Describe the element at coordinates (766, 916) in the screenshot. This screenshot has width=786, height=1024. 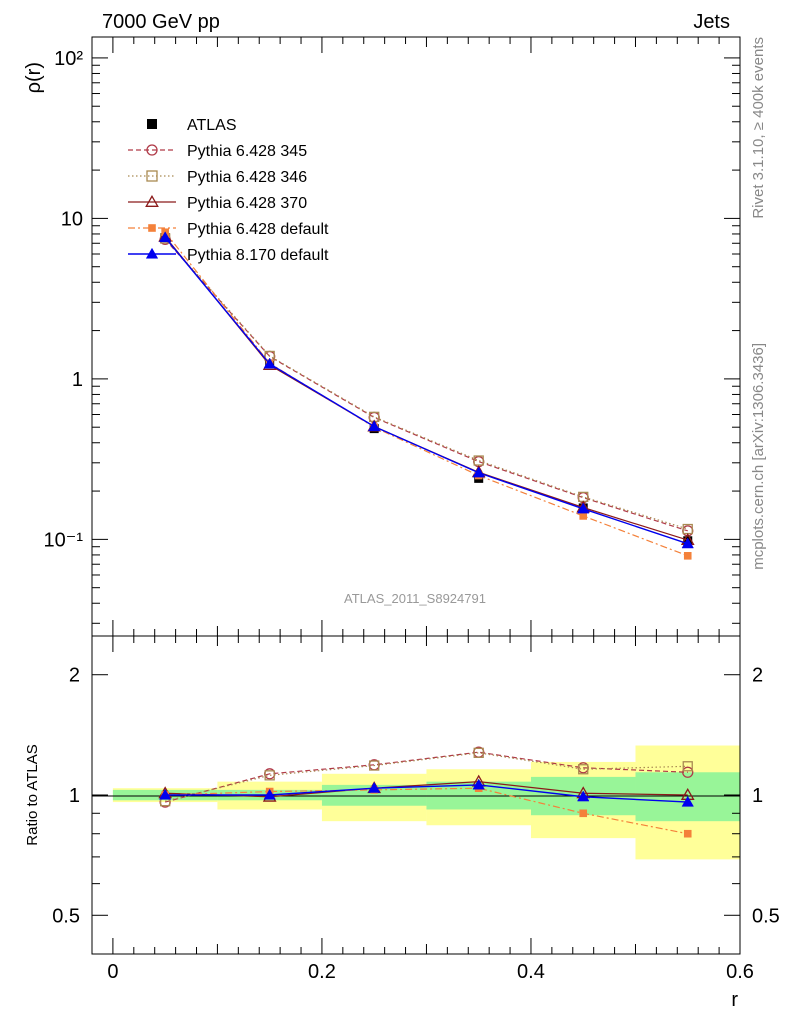
I see `ratio-ytick-label-right: 0.5` at that location.